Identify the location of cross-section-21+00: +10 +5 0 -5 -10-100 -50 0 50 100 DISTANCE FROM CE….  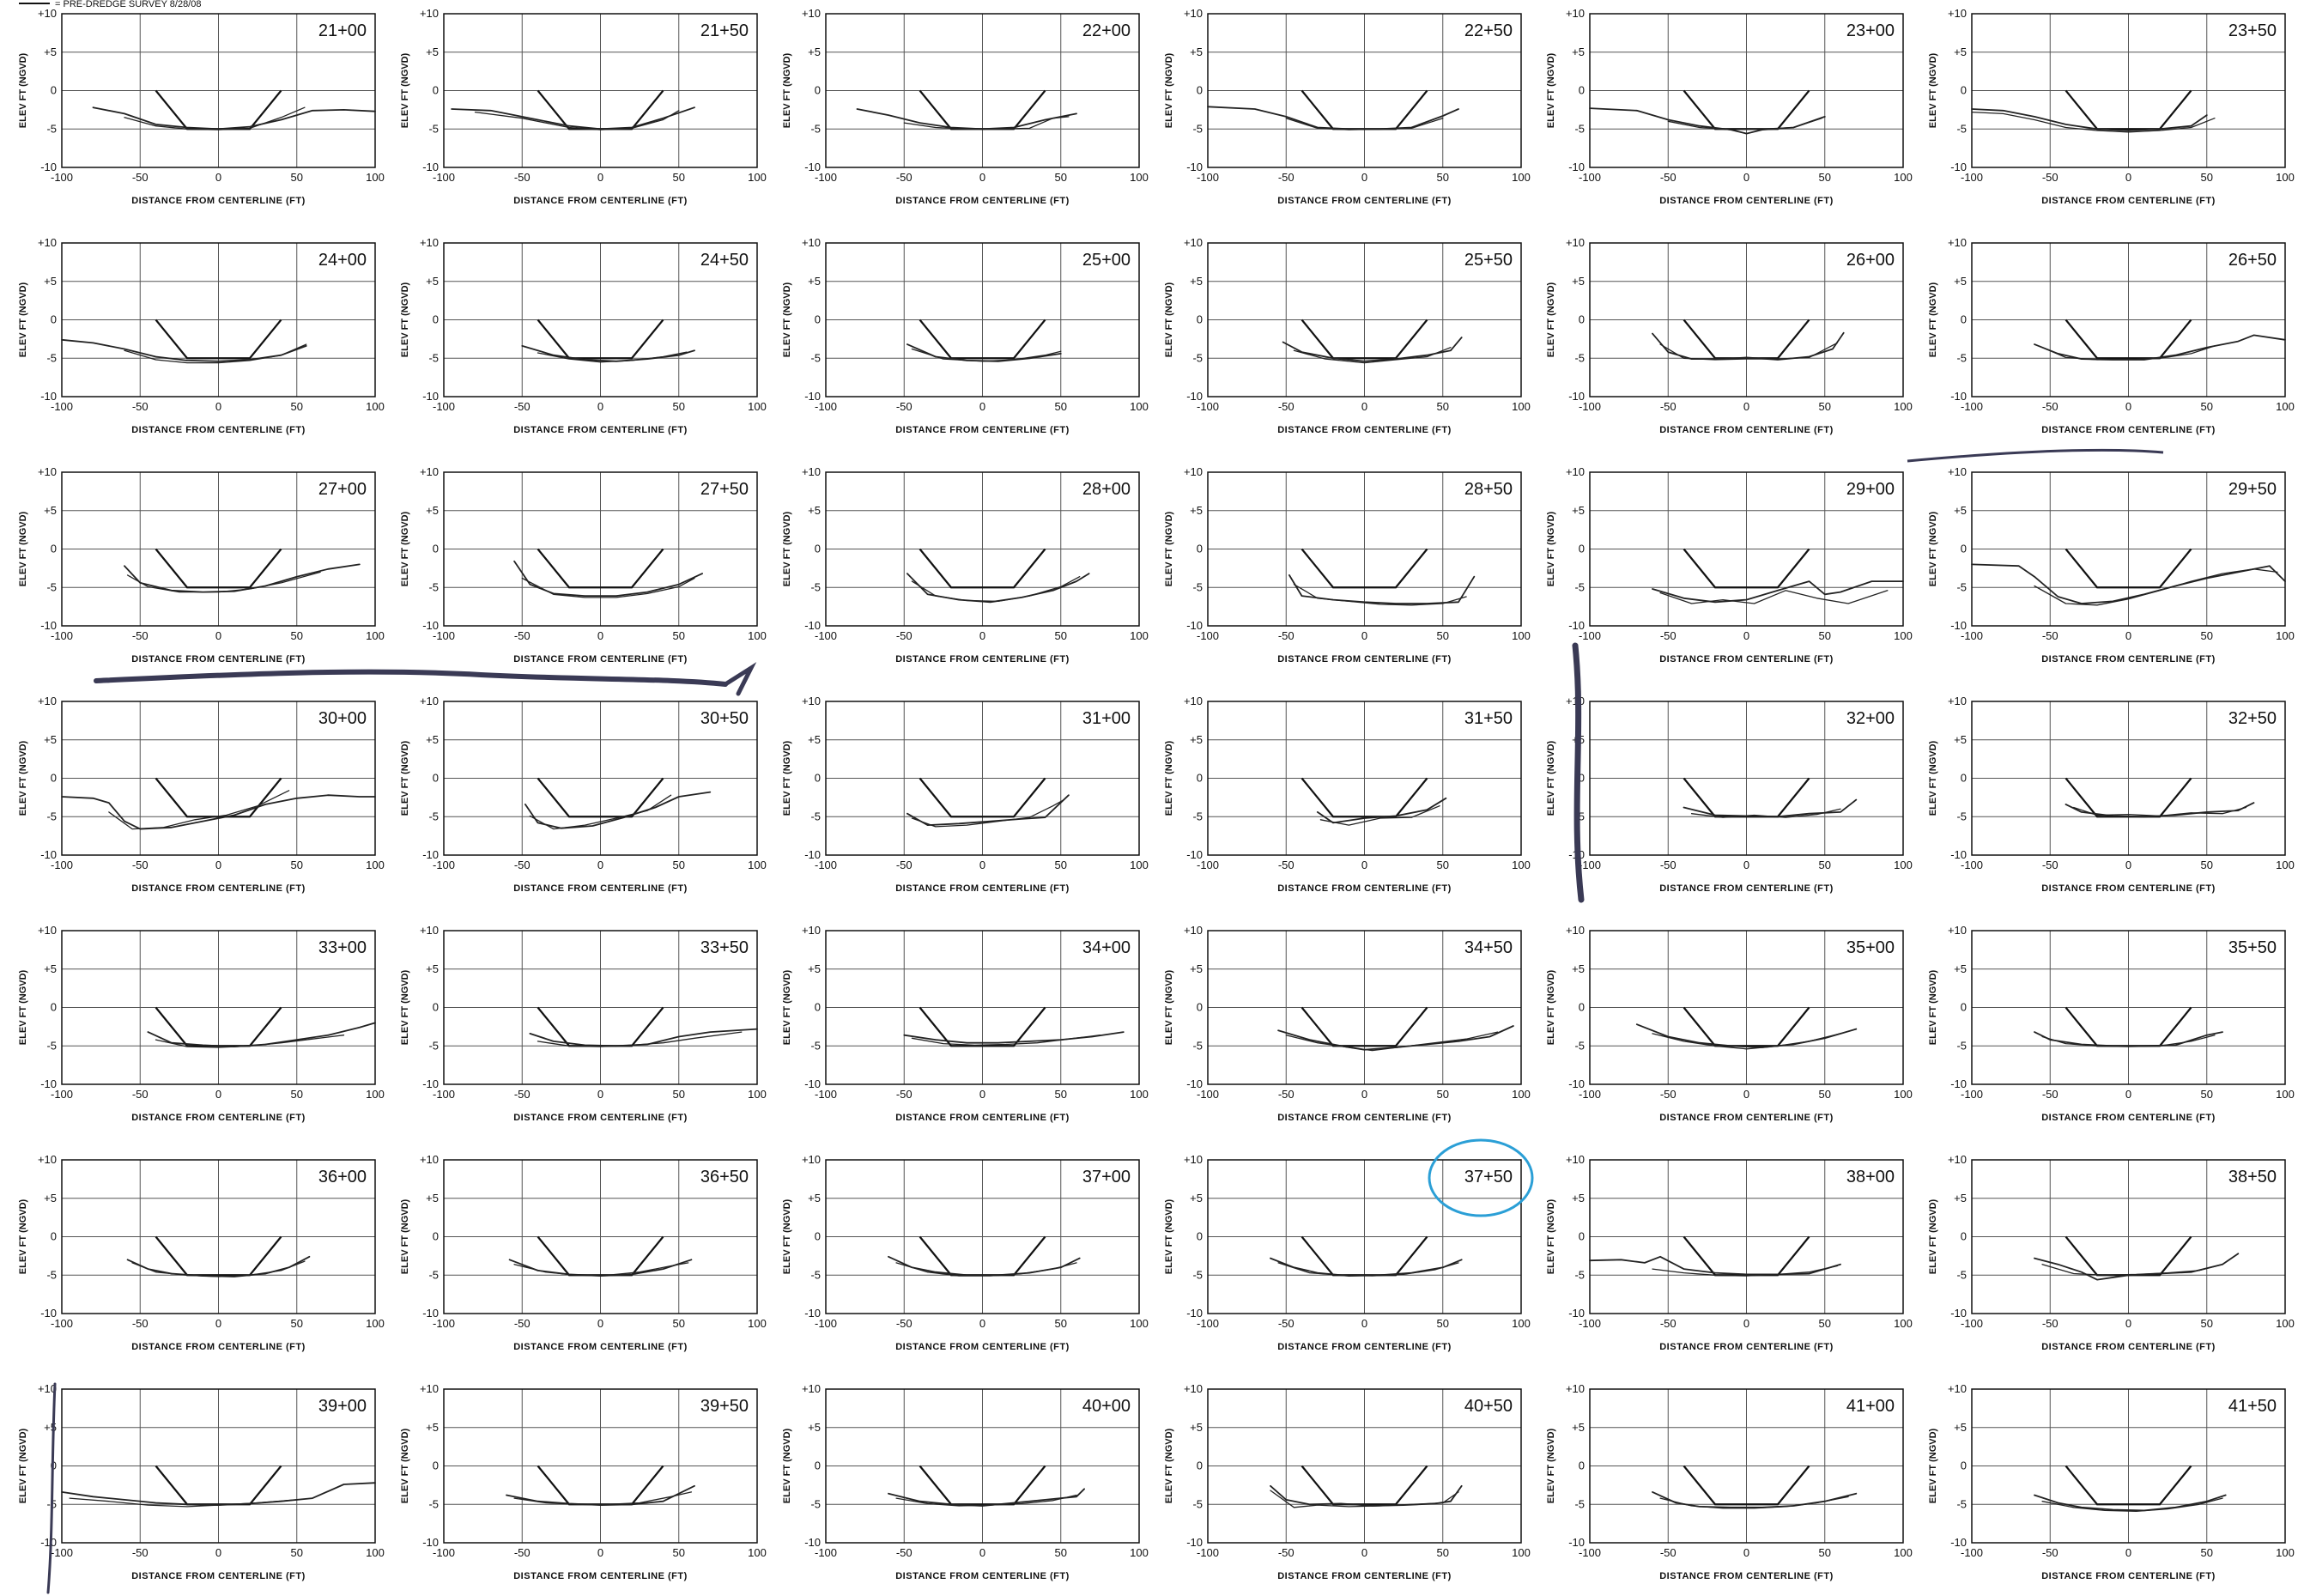
(201, 106).